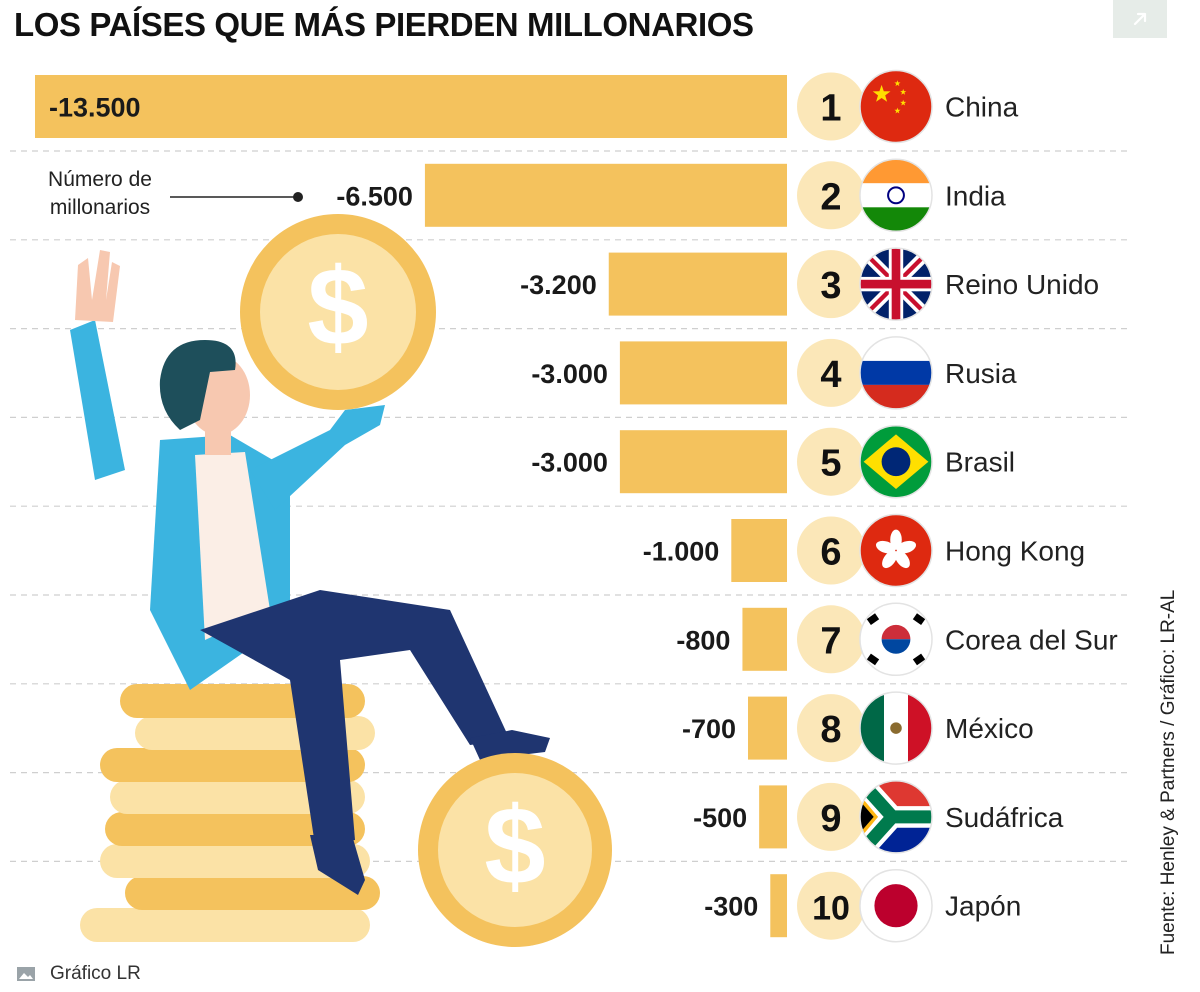 Image resolution: width=1200 pixels, height=992 pixels. Describe the element at coordinates (767, 728) in the screenshot. I see `bar-mexico` at that location.